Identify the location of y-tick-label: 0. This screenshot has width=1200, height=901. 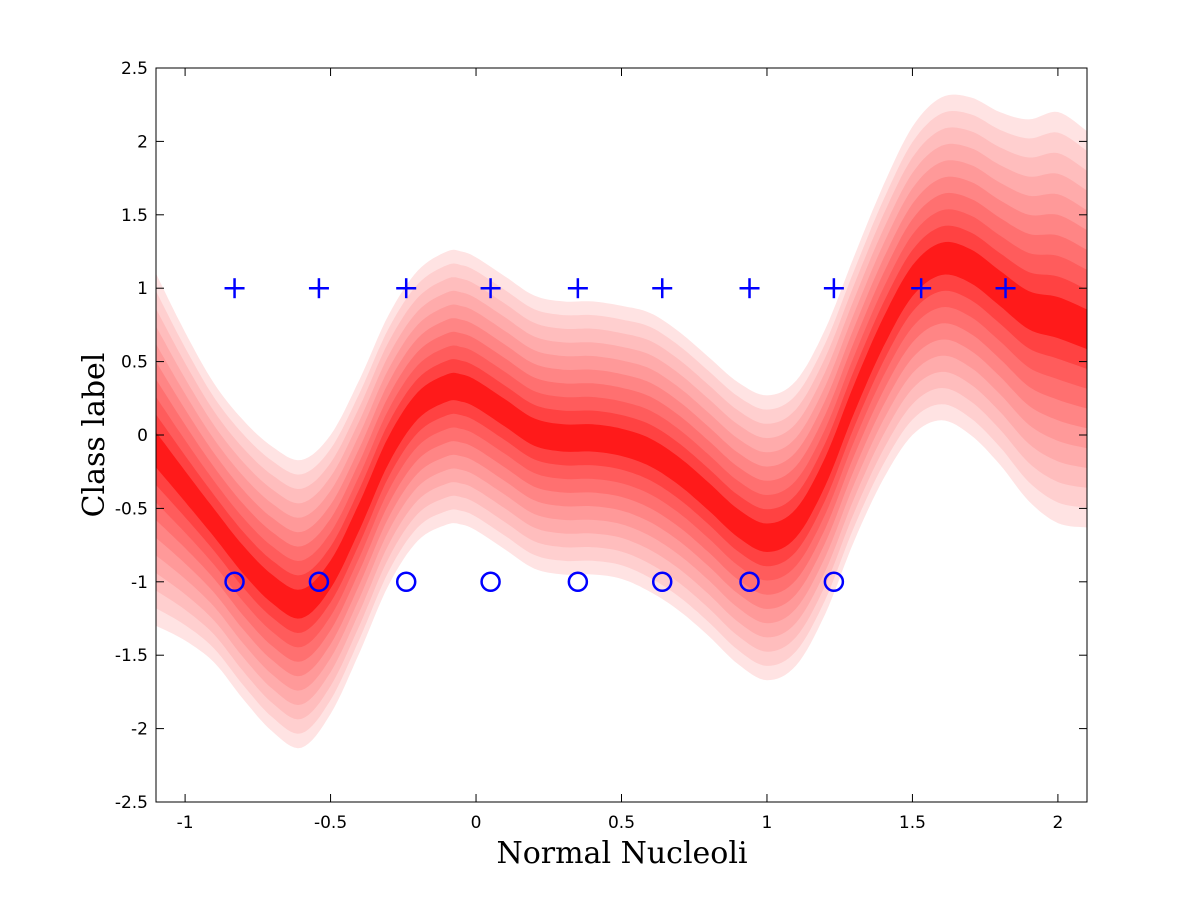
(142, 436).